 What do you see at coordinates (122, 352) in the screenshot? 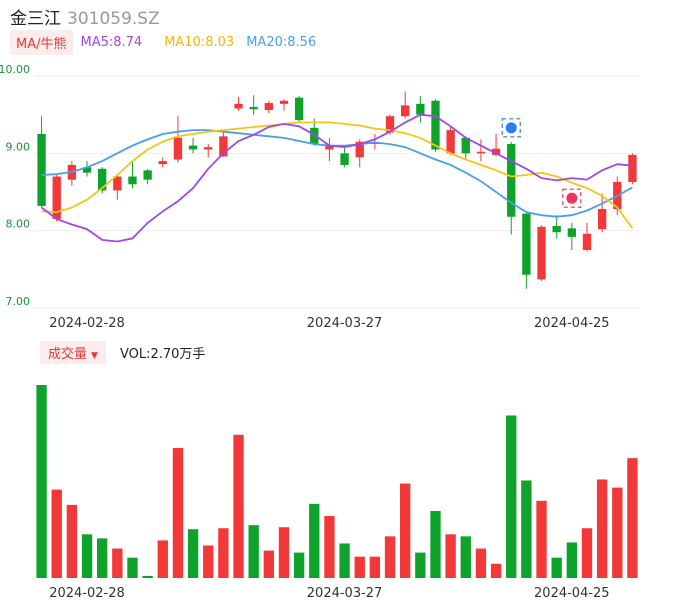
I see `volume-legend: 成交量 ▼ VOL:2.70万手` at bounding box center [122, 352].